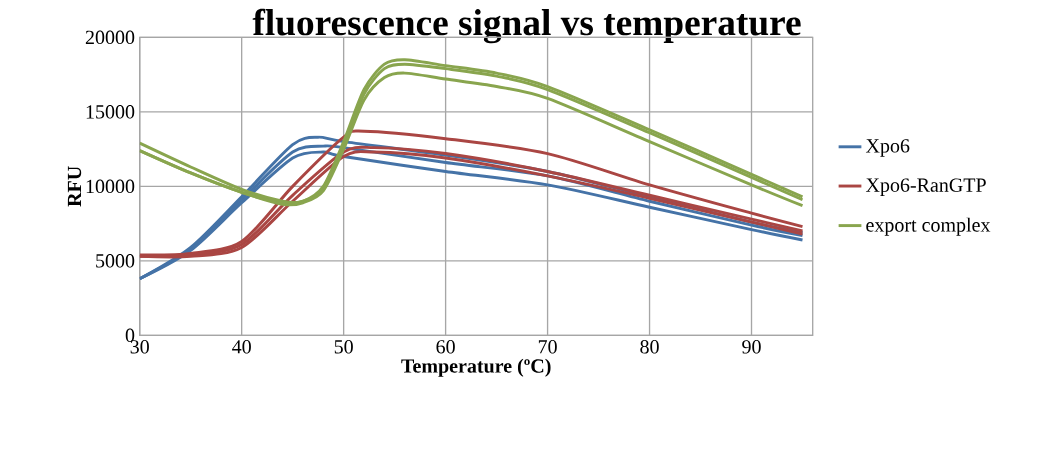 Image resolution: width=1053 pixels, height=462 pixels. What do you see at coordinates (526, 26) in the screenshot?
I see `chart-title: fluorescence signal vs temperature` at bounding box center [526, 26].